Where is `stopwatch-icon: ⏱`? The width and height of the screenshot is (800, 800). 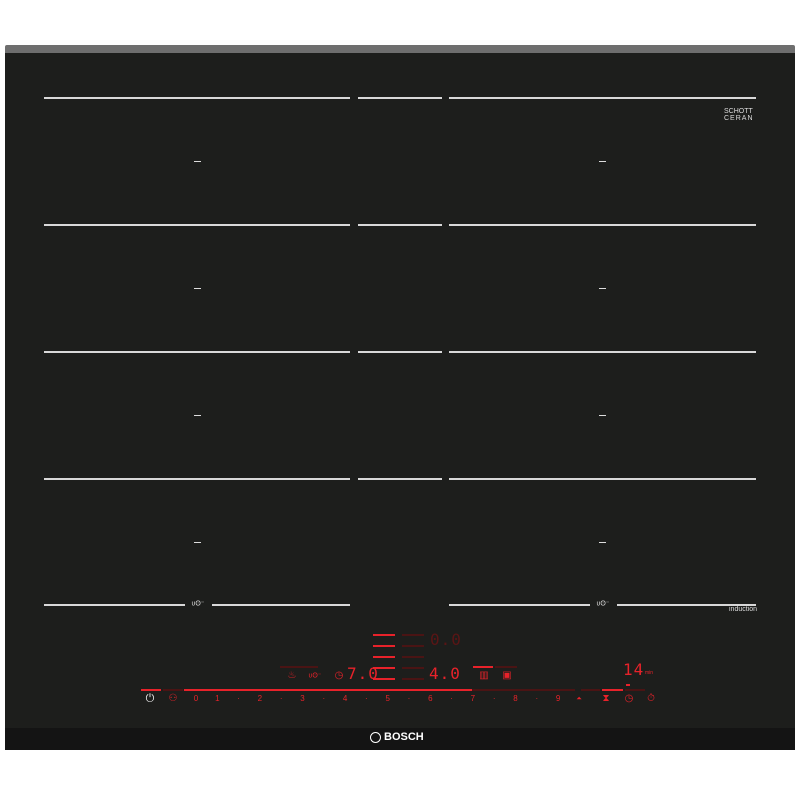
stopwatch-icon: ⏱ is located at coordinates (651, 698).